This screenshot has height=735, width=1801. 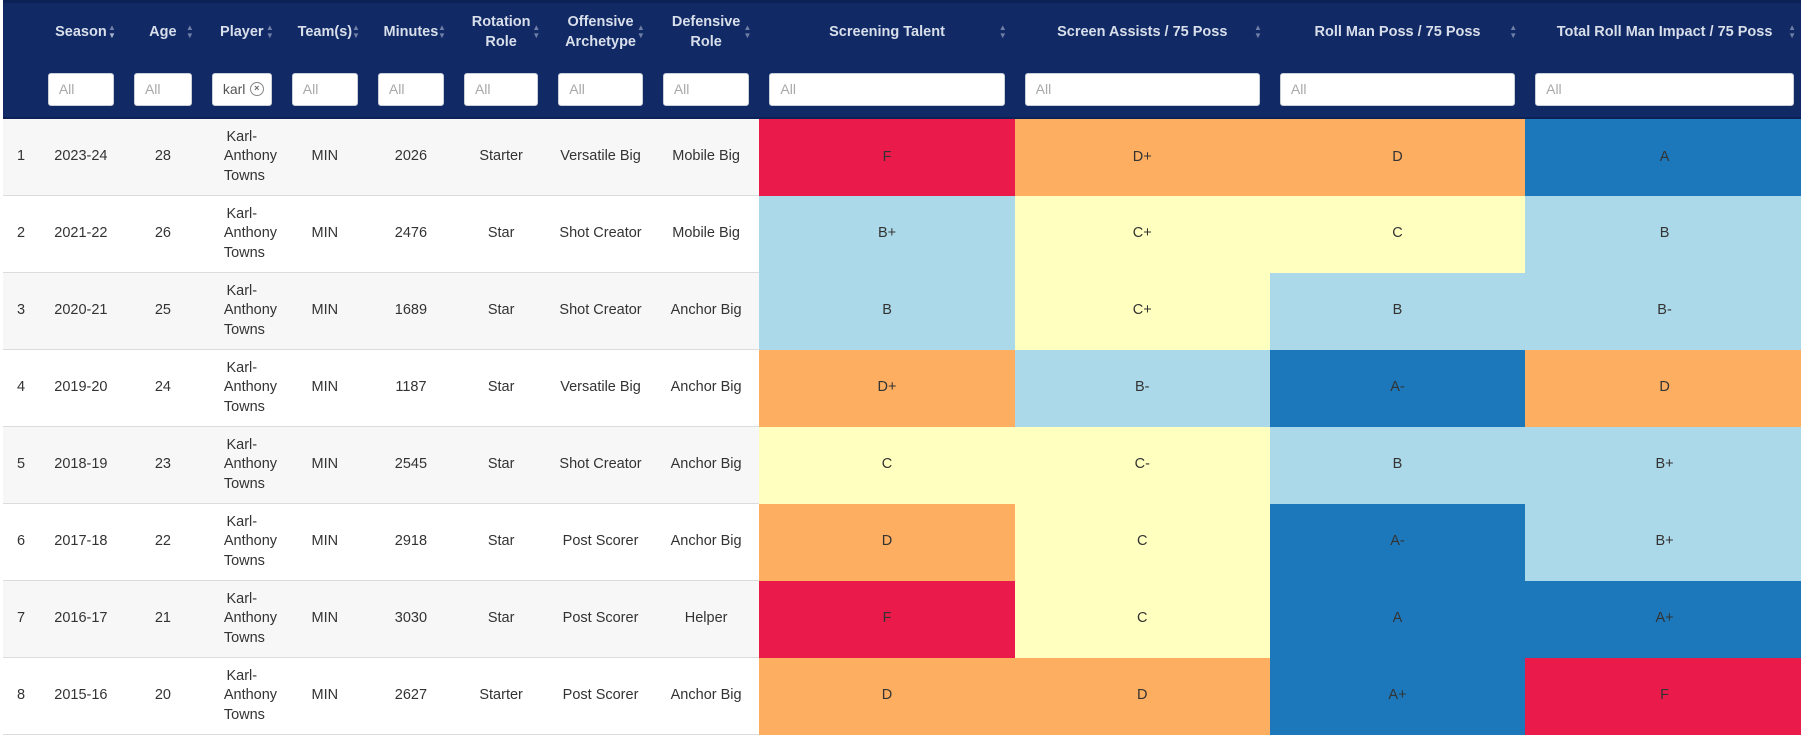 What do you see at coordinates (1663, 234) in the screenshot?
I see `roll-man-impact-grade-cell: B` at bounding box center [1663, 234].